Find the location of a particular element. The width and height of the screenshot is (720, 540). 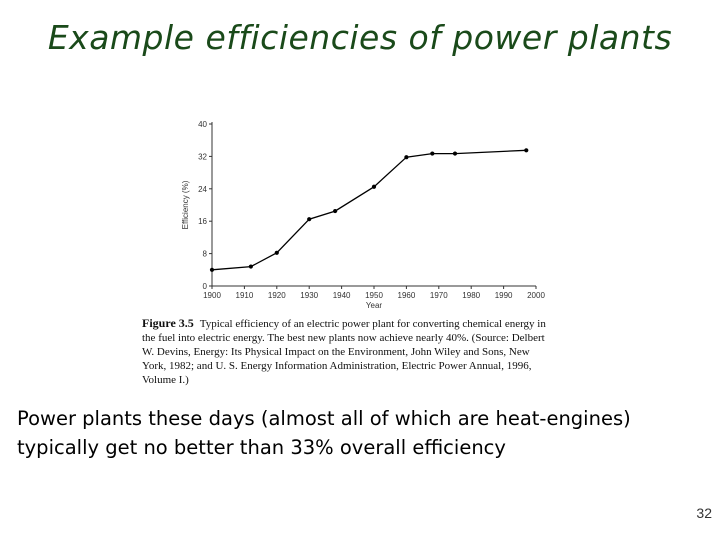

x-tick-label: 1970 is located at coordinates (439, 295).